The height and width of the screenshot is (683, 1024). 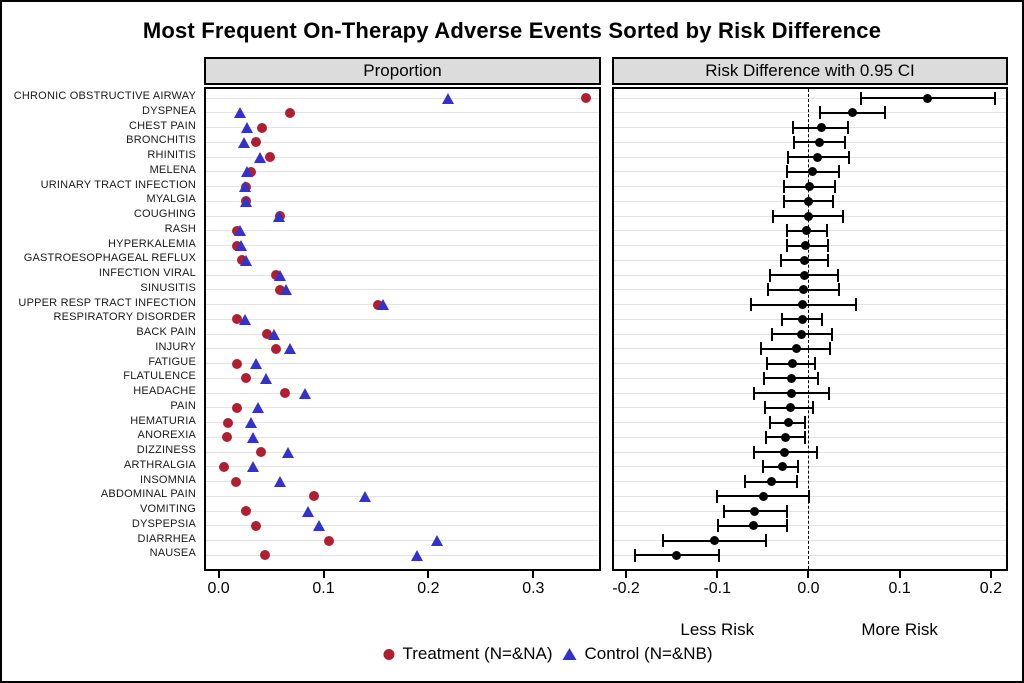 What do you see at coordinates (183, 405) in the screenshot?
I see `category-label: PAIN` at bounding box center [183, 405].